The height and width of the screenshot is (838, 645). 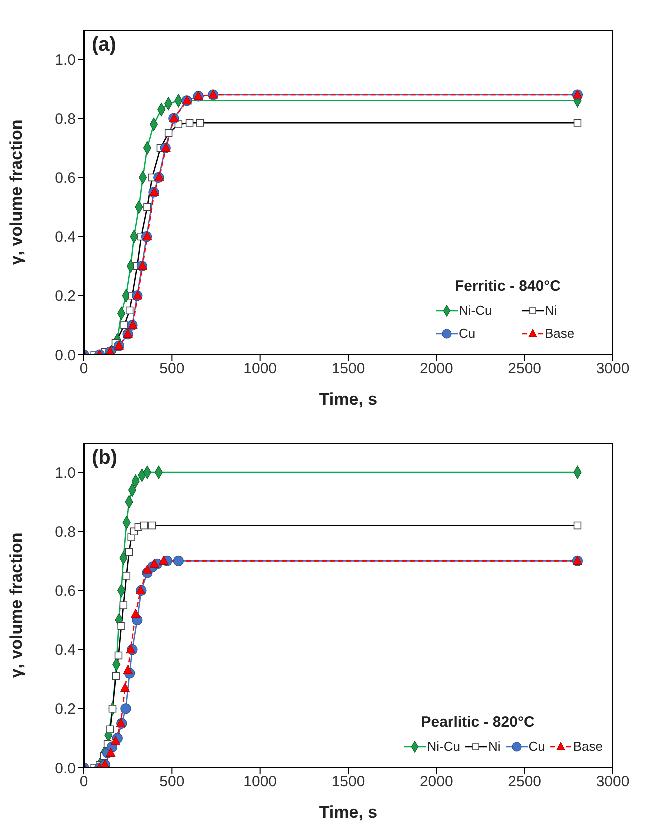 What do you see at coordinates (478, 722) in the screenshot?
I see `legend-title: Pearlitic - 820°C` at bounding box center [478, 722].